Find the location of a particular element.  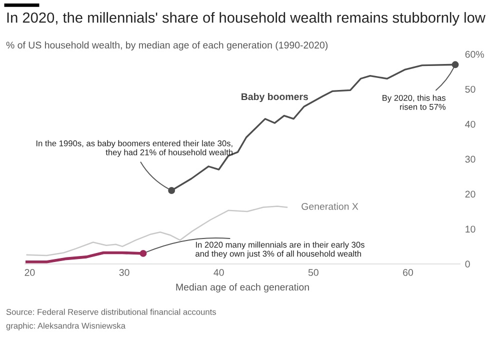

y-tick-label: 40 is located at coordinates (470, 124).